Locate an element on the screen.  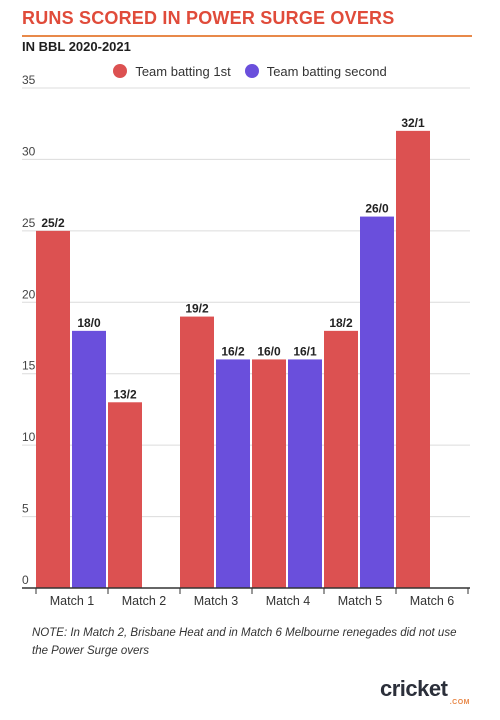
data-label: 13/2 is located at coordinates (125, 394).